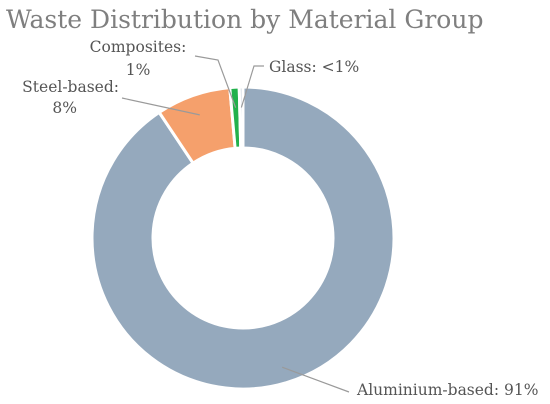 This screenshot has height=404, width=550. I want to click on data-label-aluminium-based: Aluminium-based: 91%, so click(447, 390).